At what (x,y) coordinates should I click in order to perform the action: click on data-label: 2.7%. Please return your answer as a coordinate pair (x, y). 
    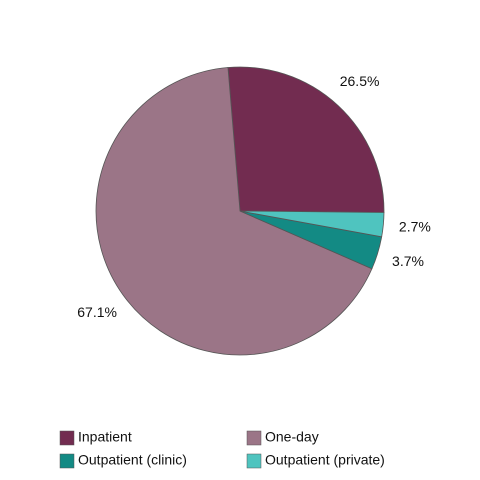
    Looking at the image, I should click on (415, 226).